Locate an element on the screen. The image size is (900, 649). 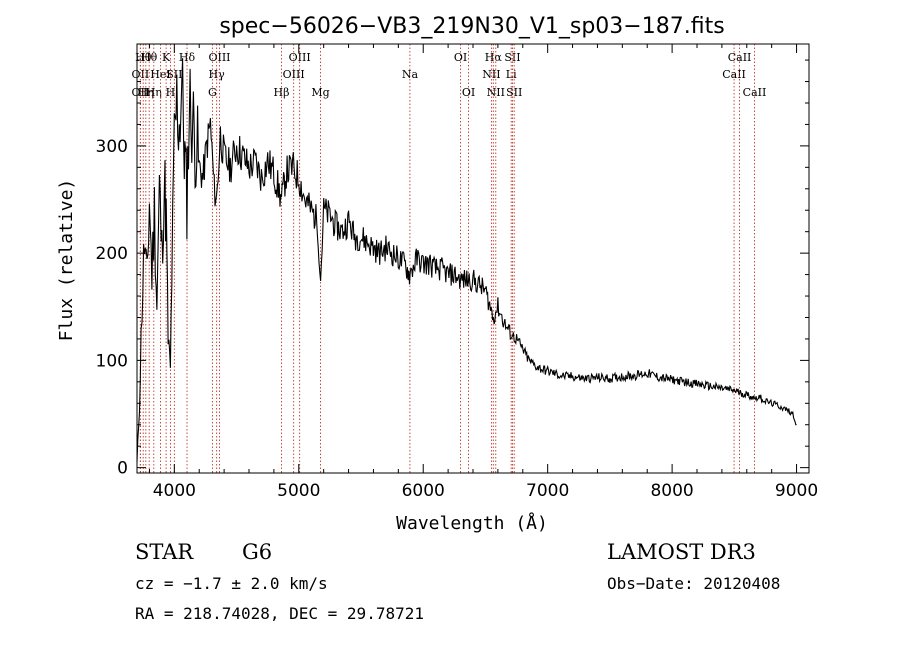
y-tick-label: 200 is located at coordinates (112, 254).